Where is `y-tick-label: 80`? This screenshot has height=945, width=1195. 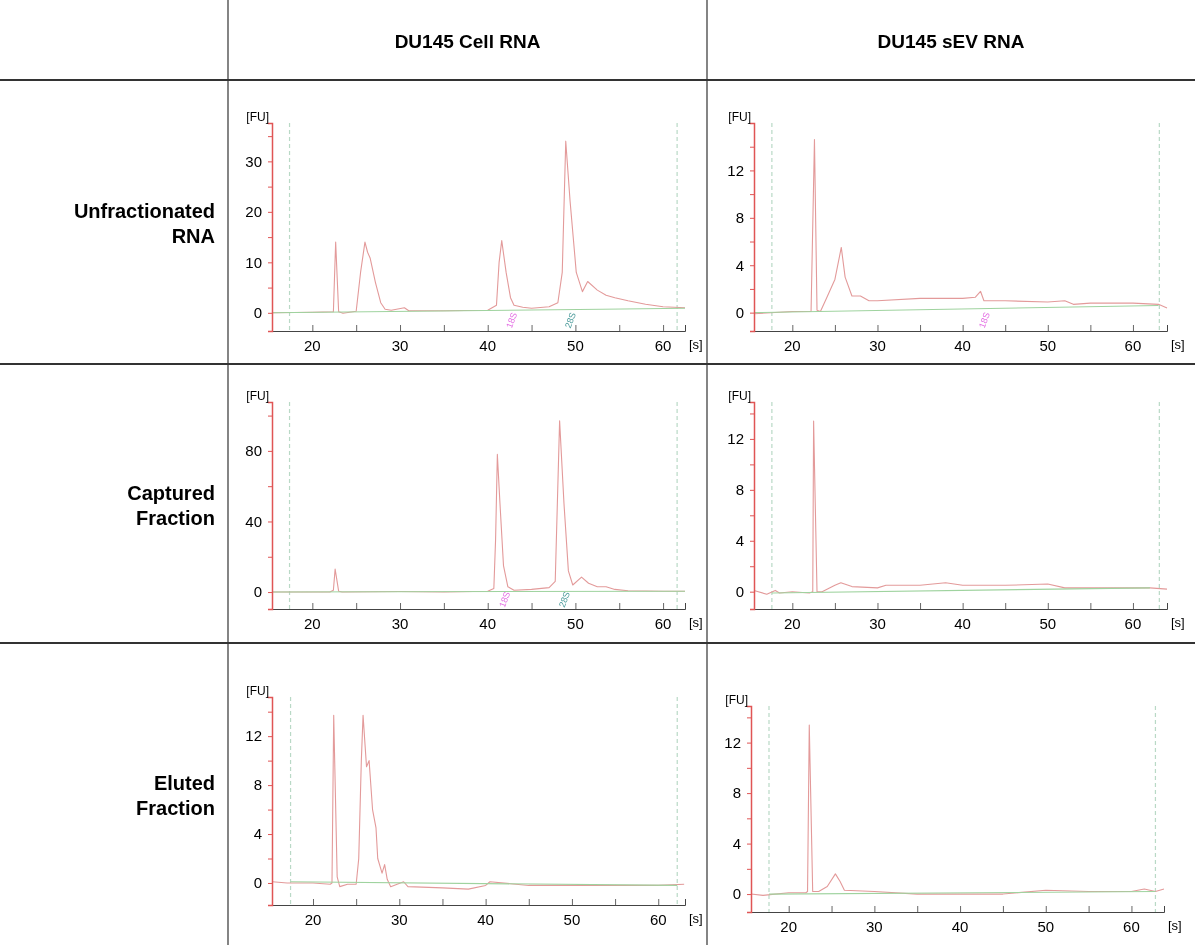 y-tick-label: 80 is located at coordinates (253, 451).